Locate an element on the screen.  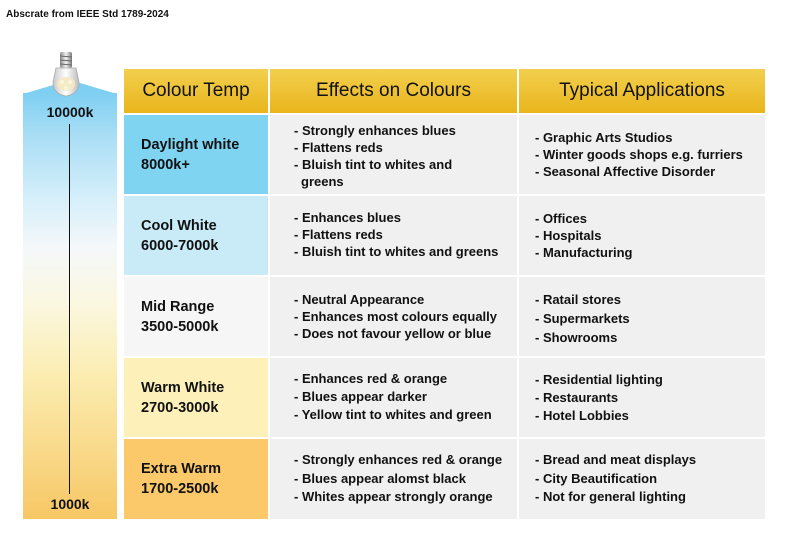
caption: Abscrate from IEEE Std 1789-2024 is located at coordinates (87, 14).